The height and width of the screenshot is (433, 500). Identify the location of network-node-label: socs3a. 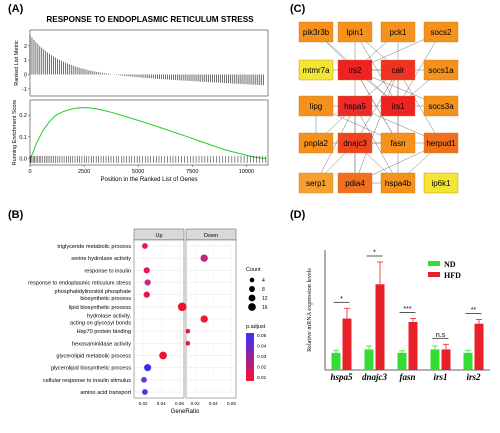
(441, 106).